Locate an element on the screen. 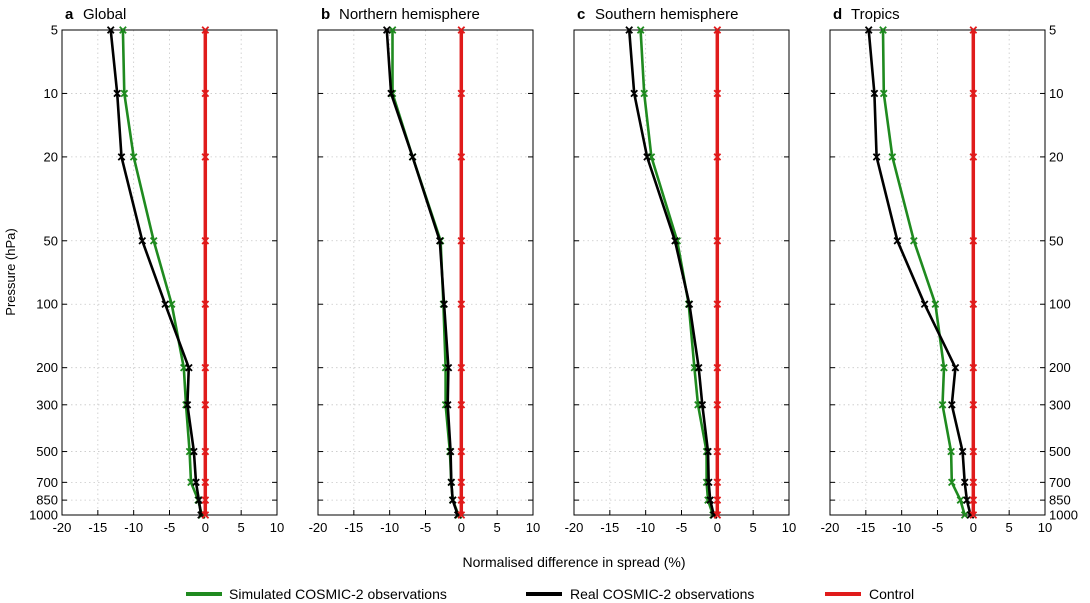 The width and height of the screenshot is (1090, 603). panel-letter: b is located at coordinates (325, 14).